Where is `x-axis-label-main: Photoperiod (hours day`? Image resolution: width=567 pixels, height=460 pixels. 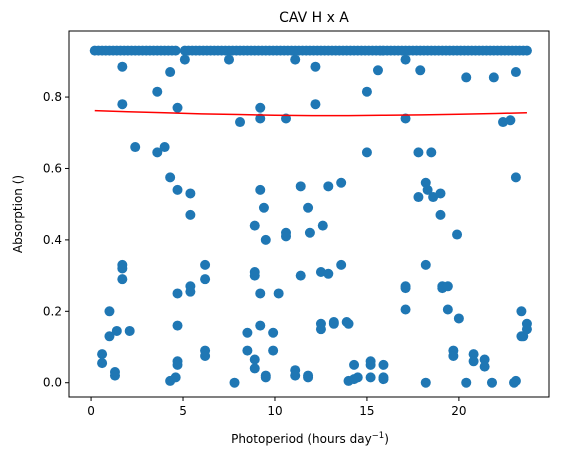
x-axis-label-main: Photoperiod (hours day is located at coordinates (301, 439).